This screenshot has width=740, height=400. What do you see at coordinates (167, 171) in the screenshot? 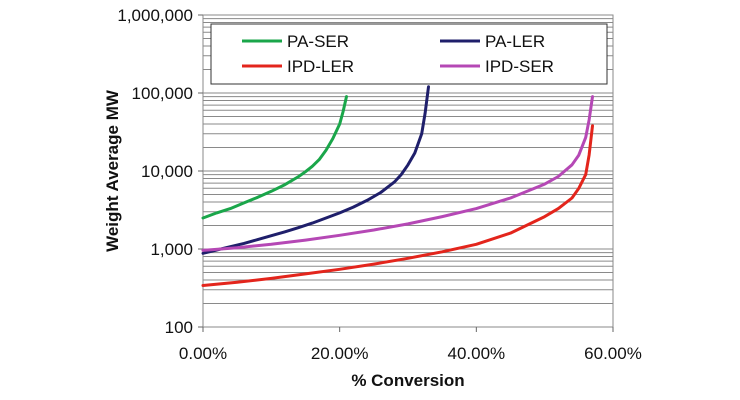
I see `y-tick-label: 10,000` at bounding box center [167, 171].